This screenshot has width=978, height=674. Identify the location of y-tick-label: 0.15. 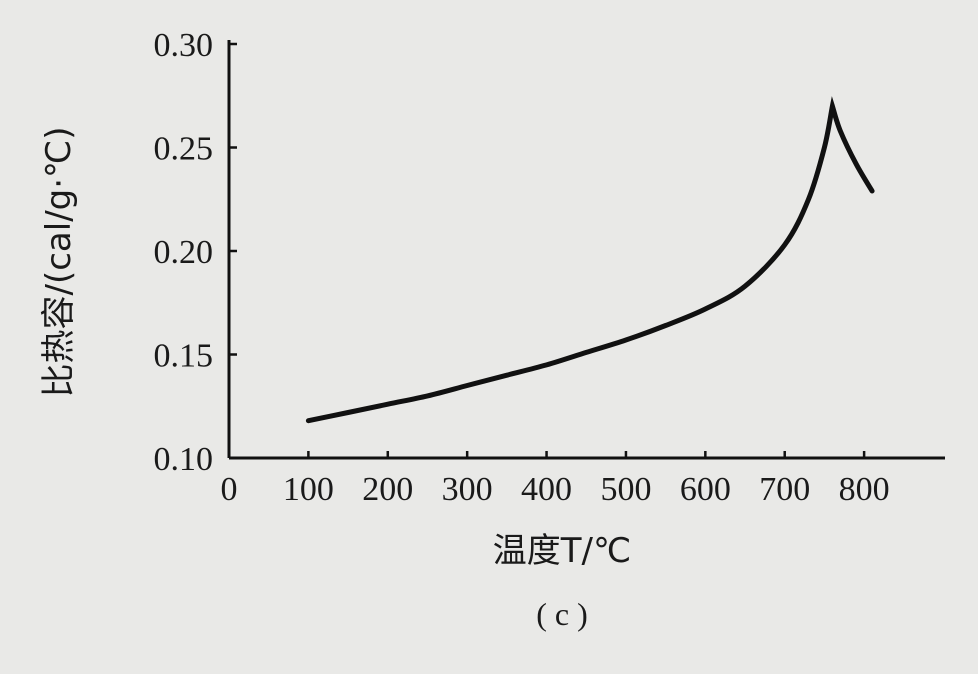
(184, 356).